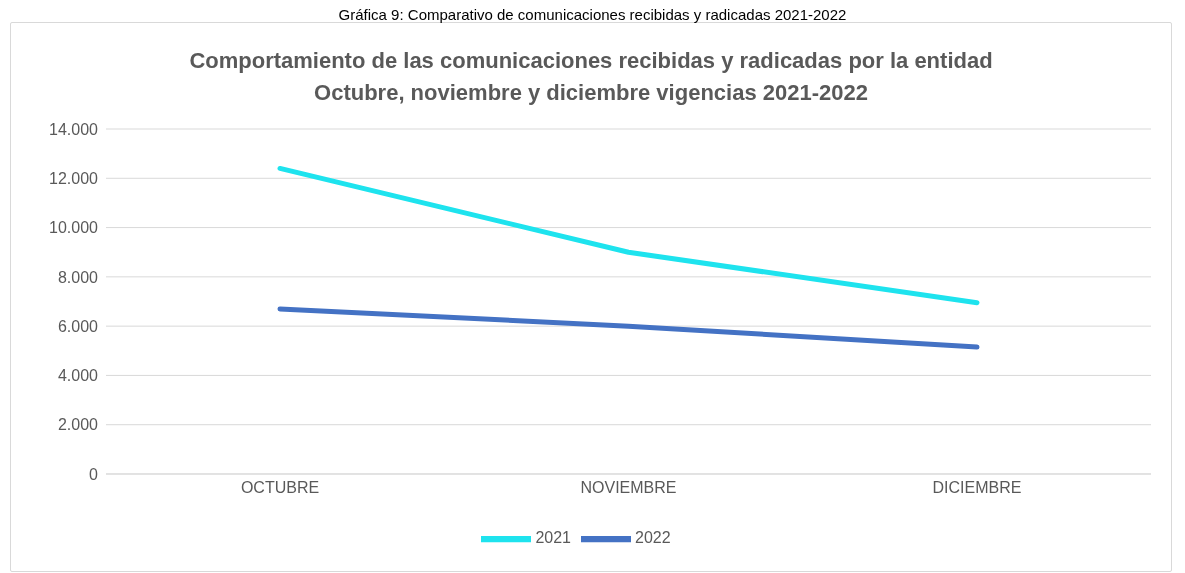  What do you see at coordinates (280, 488) in the screenshot?
I see `x-tick-label: OCTUBRE` at bounding box center [280, 488].